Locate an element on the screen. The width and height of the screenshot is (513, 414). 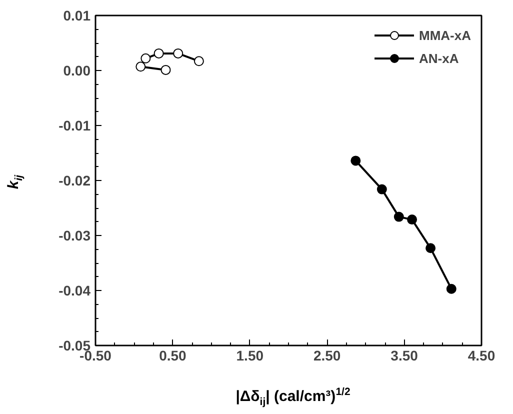
y-tick-label: -0.03 is located at coordinates (74, 236).